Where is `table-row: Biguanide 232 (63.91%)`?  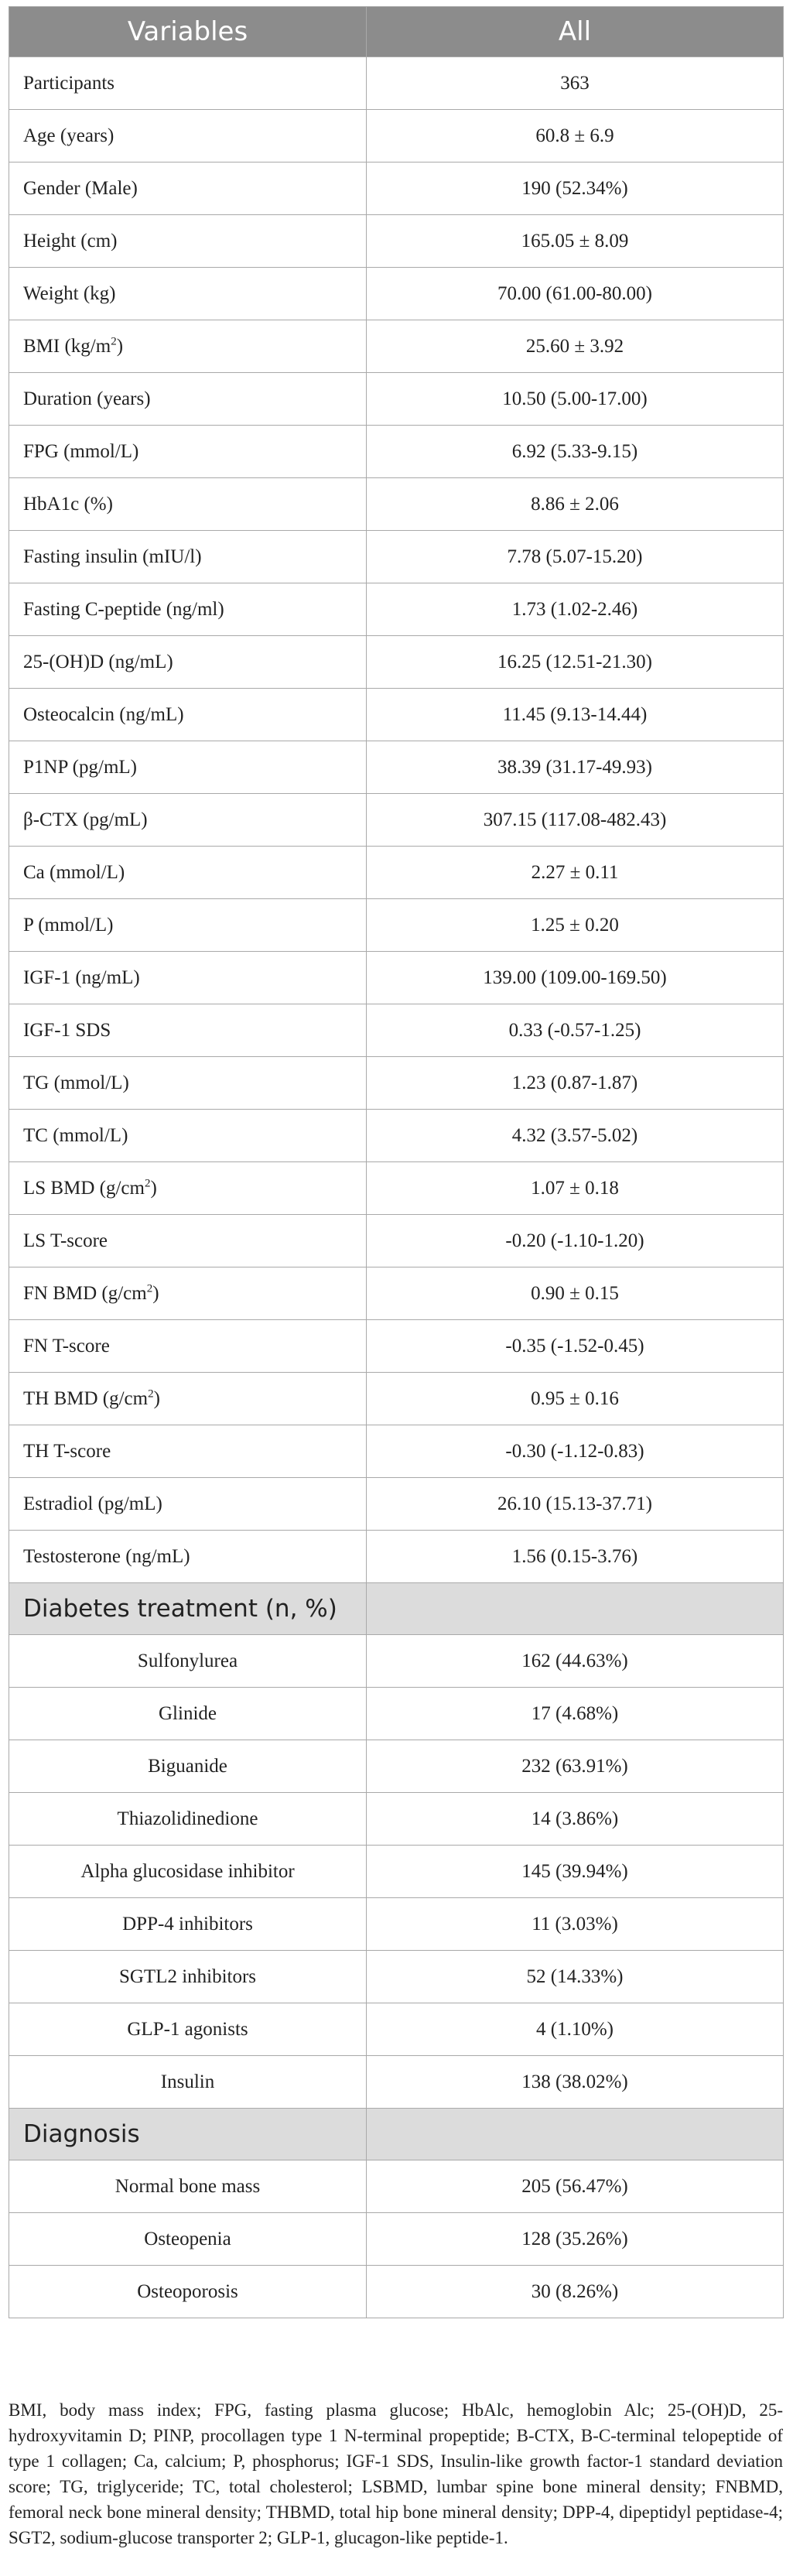
table-row: Biguanide 232 (63.91%) is located at coordinates (396, 1767).